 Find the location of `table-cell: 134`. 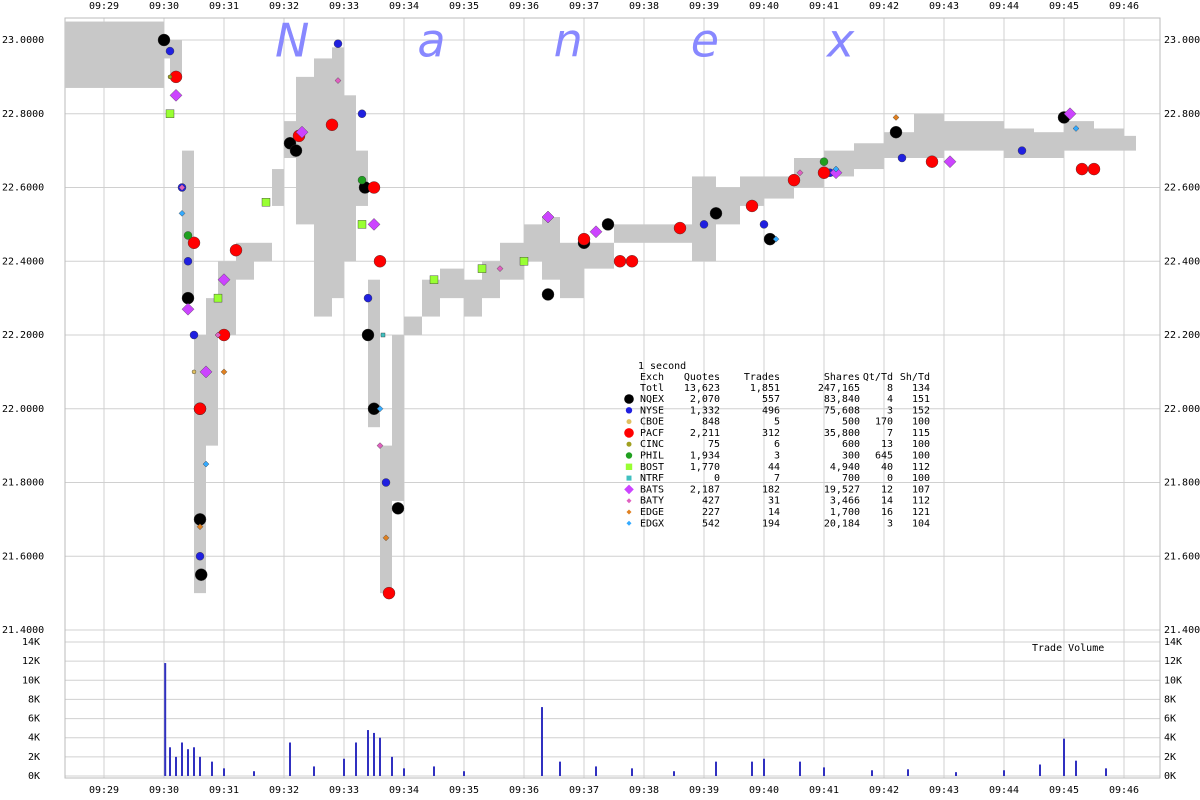

table-cell: 134 is located at coordinates (921, 388).